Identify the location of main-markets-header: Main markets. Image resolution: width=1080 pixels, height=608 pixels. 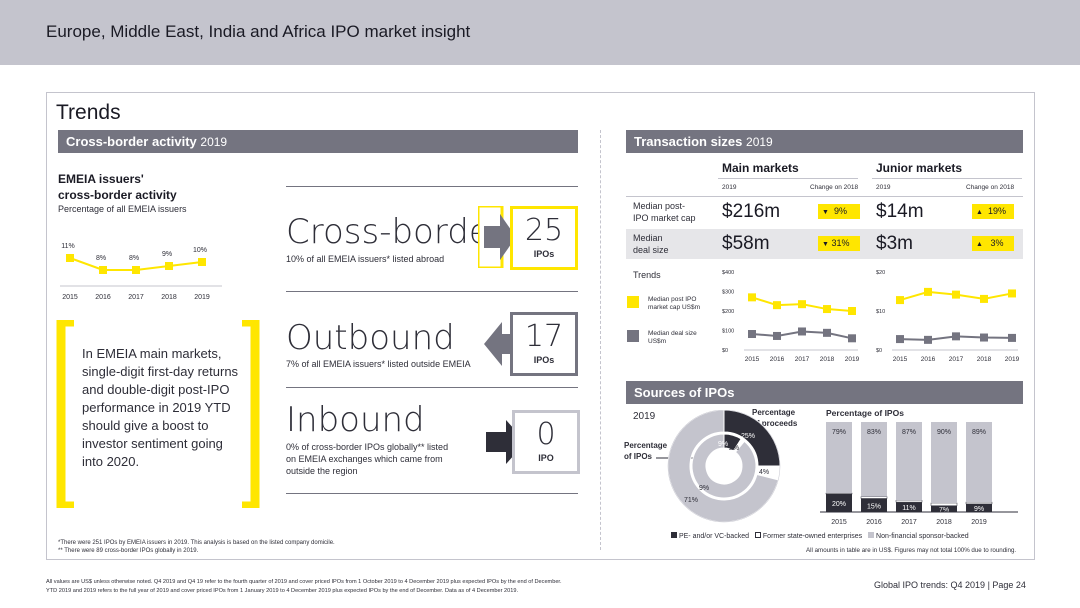
(760, 168).